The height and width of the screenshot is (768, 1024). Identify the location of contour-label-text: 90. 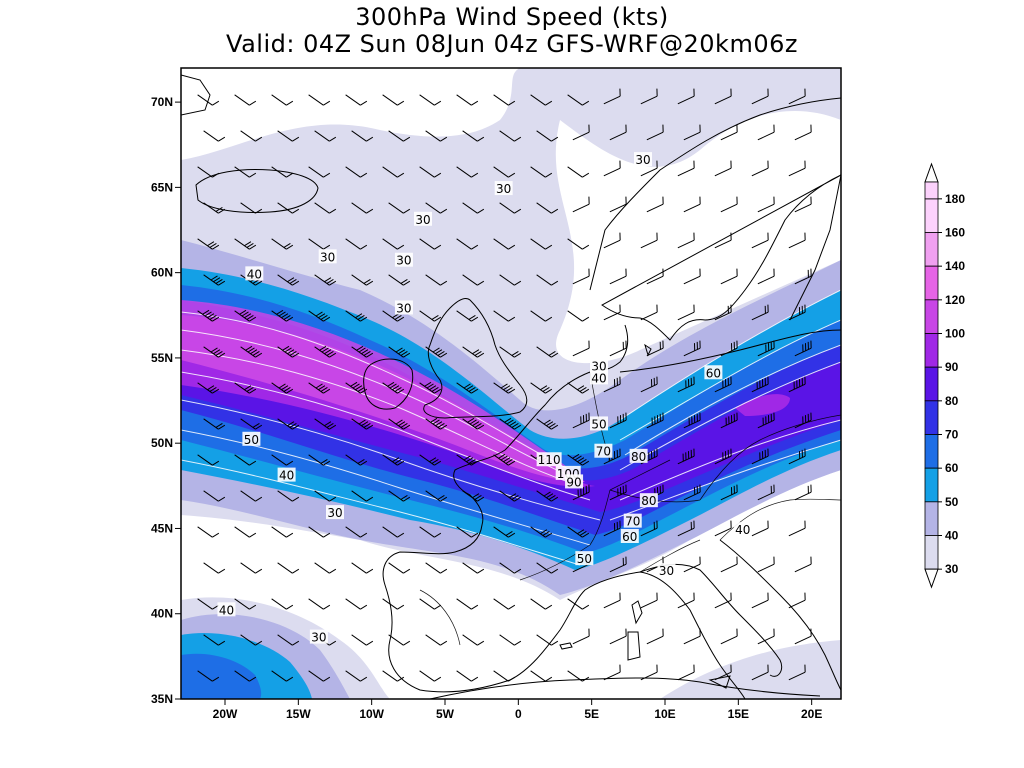
(573, 482).